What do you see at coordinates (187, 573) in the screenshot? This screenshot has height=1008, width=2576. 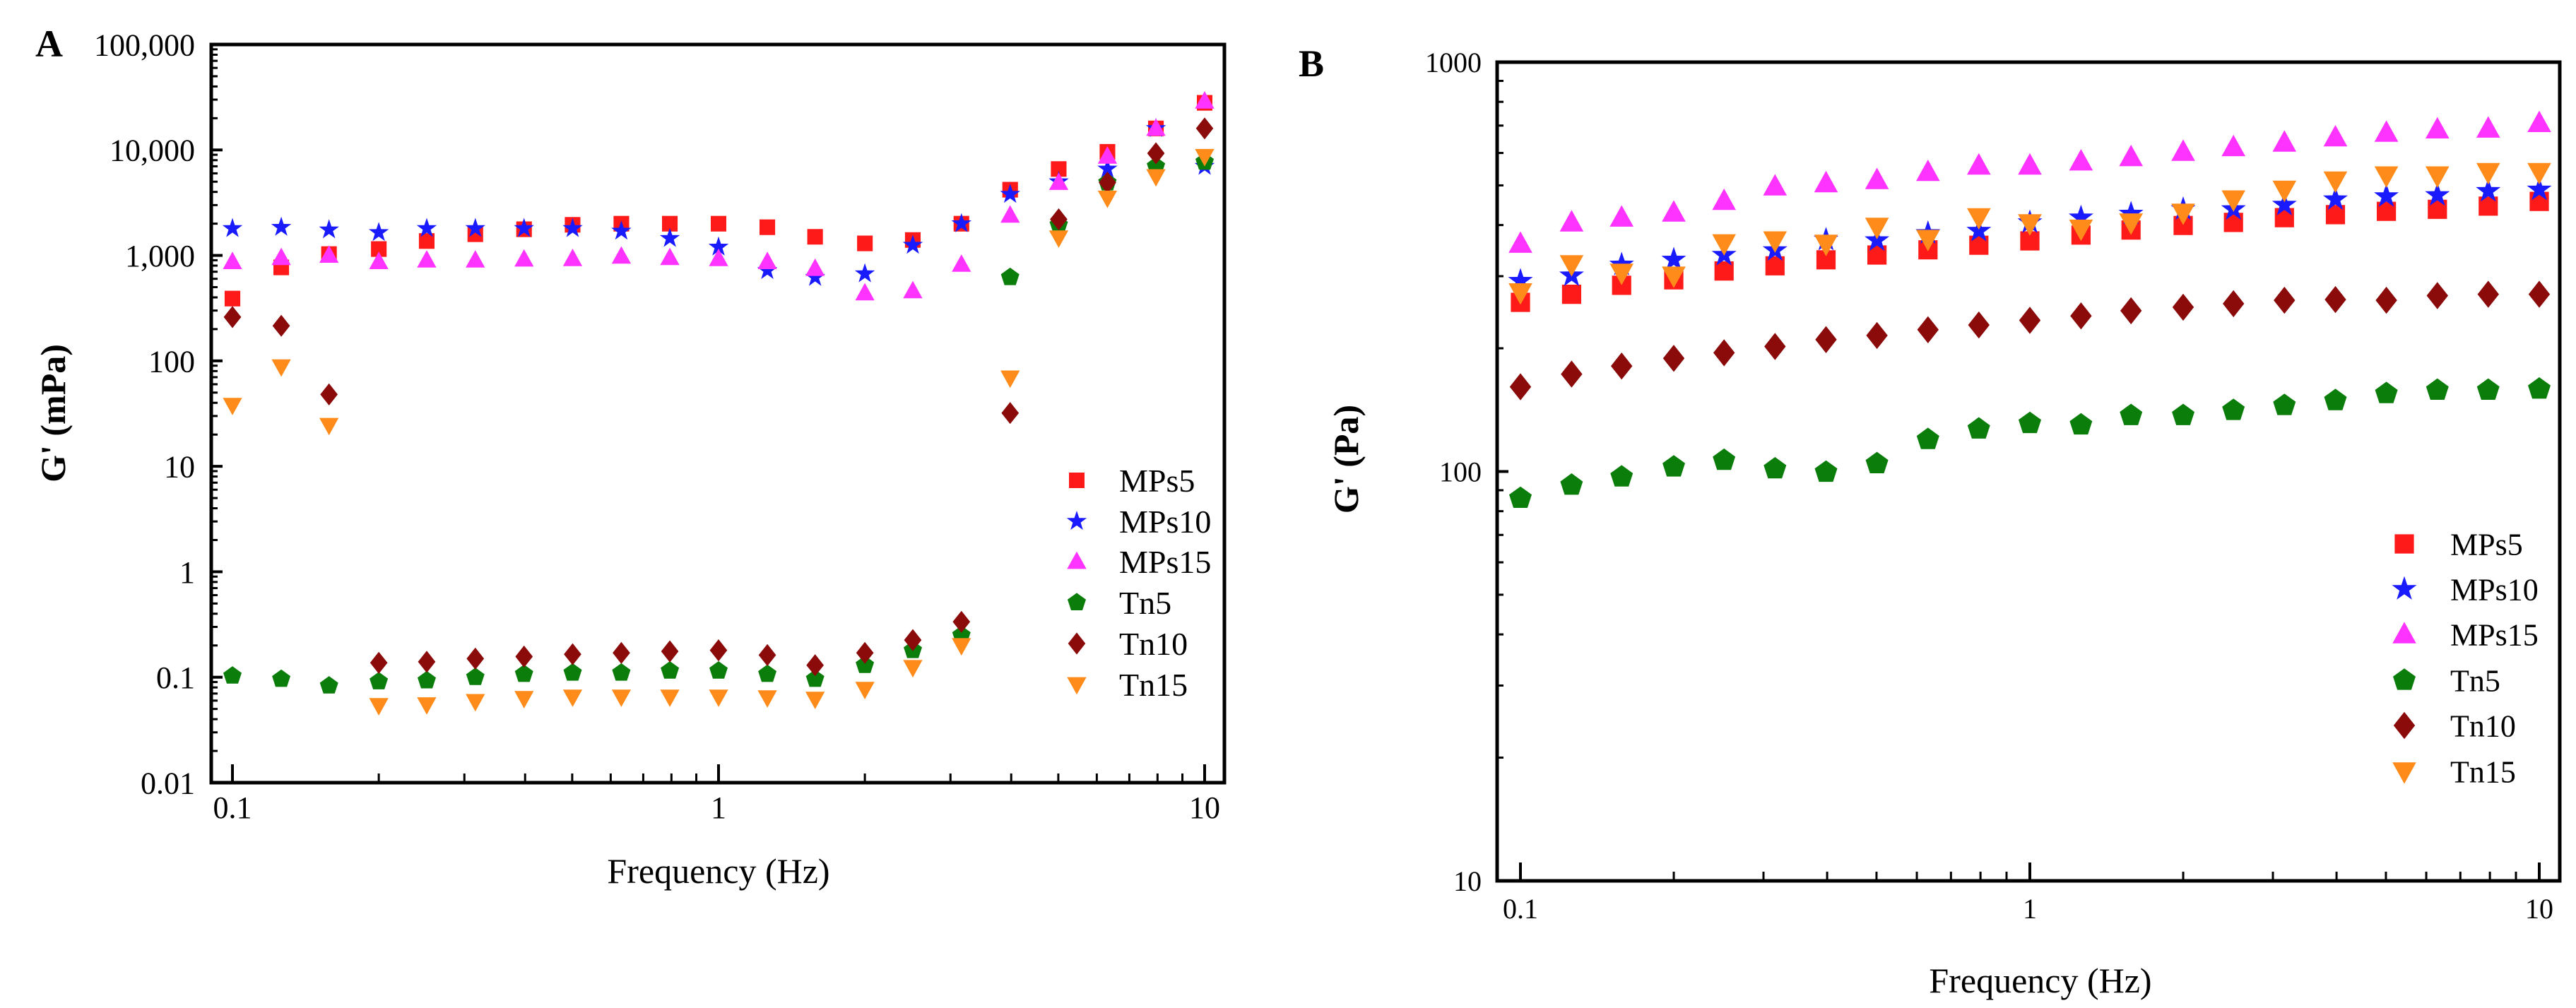 I see `y-tick-label: 1` at bounding box center [187, 573].